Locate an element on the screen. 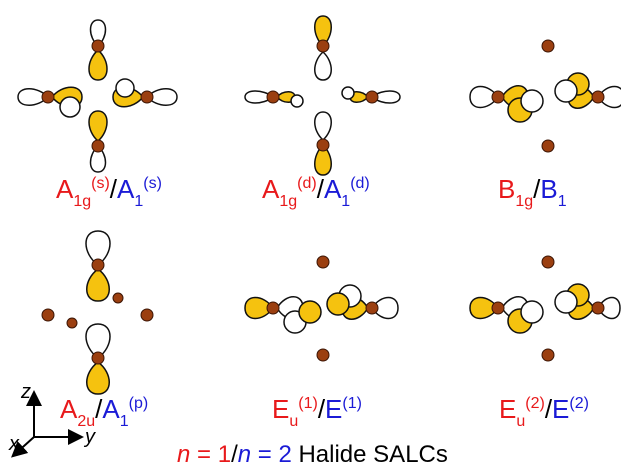 This screenshot has height=470, width=621. label-a1g-d-a1-d: A1g(d)/A1(d) is located at coordinates (316, 192).